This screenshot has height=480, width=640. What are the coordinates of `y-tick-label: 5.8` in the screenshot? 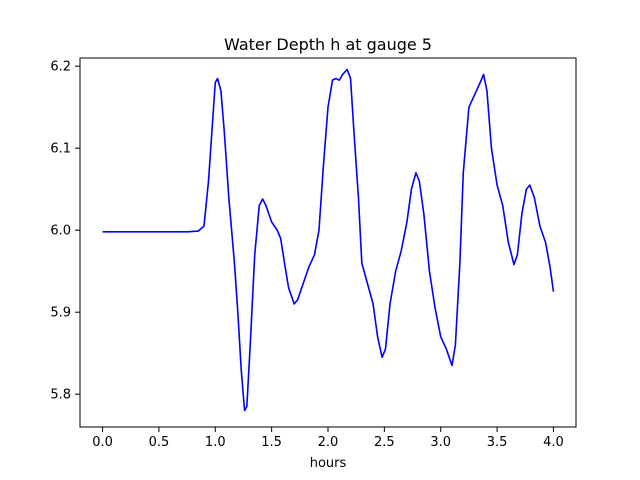 It's located at (60, 395).